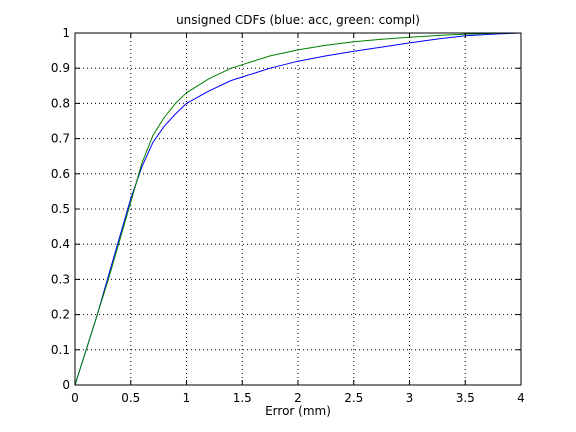 Image resolution: width=576 pixels, height=432 pixels. I want to click on y-tick-label: 0.1, so click(60, 350).